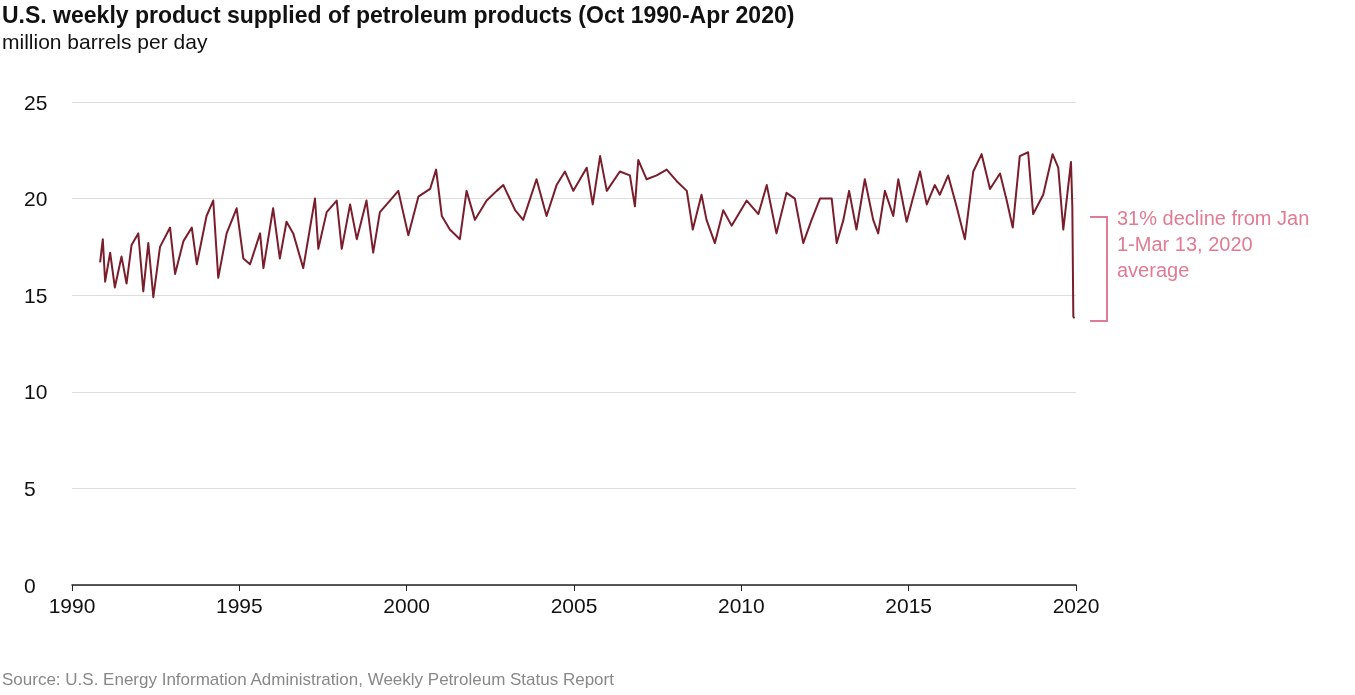 Image resolution: width=1355 pixels, height=695 pixels. What do you see at coordinates (308, 680) in the screenshot?
I see `source-note: Source: U.S. Energy Information Administration, Weekly Petroleum Status Report` at bounding box center [308, 680].